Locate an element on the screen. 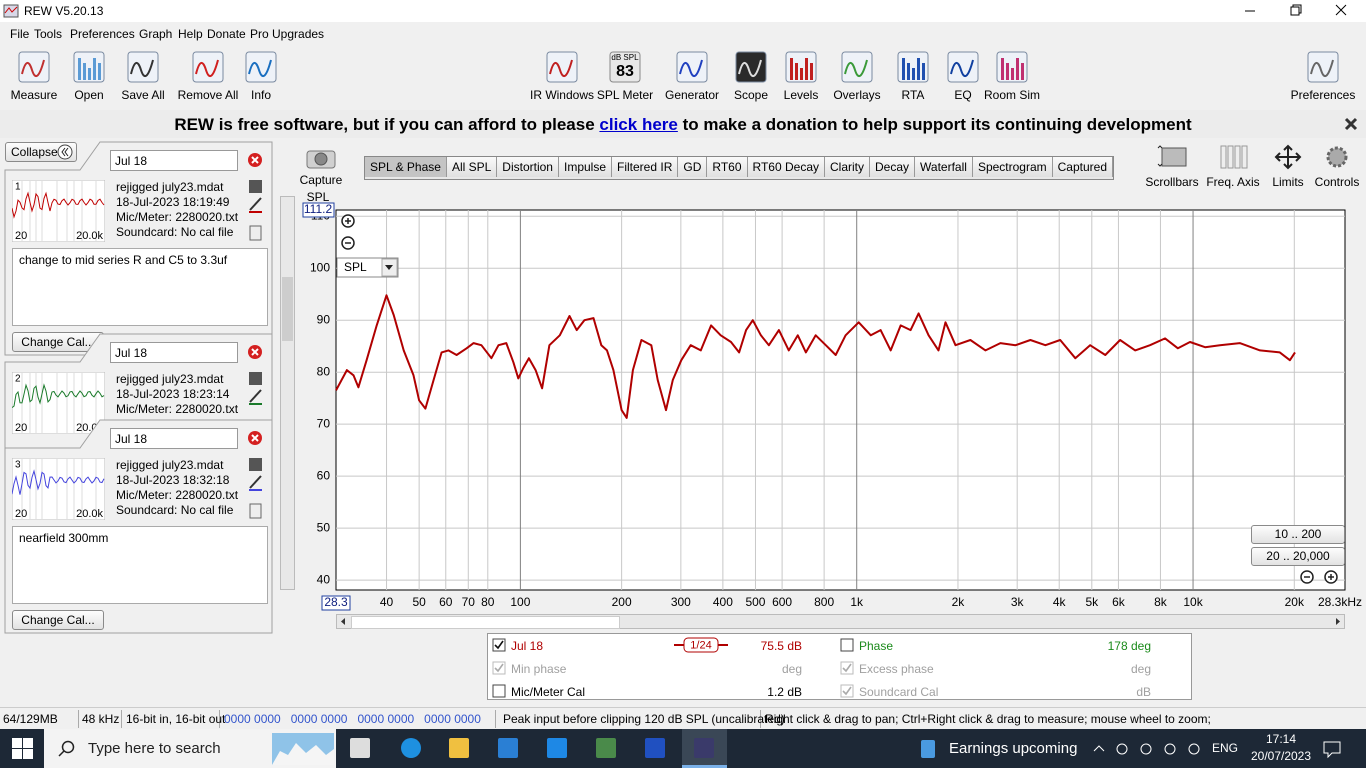  x-scroll-thumb is located at coordinates (485, 622).